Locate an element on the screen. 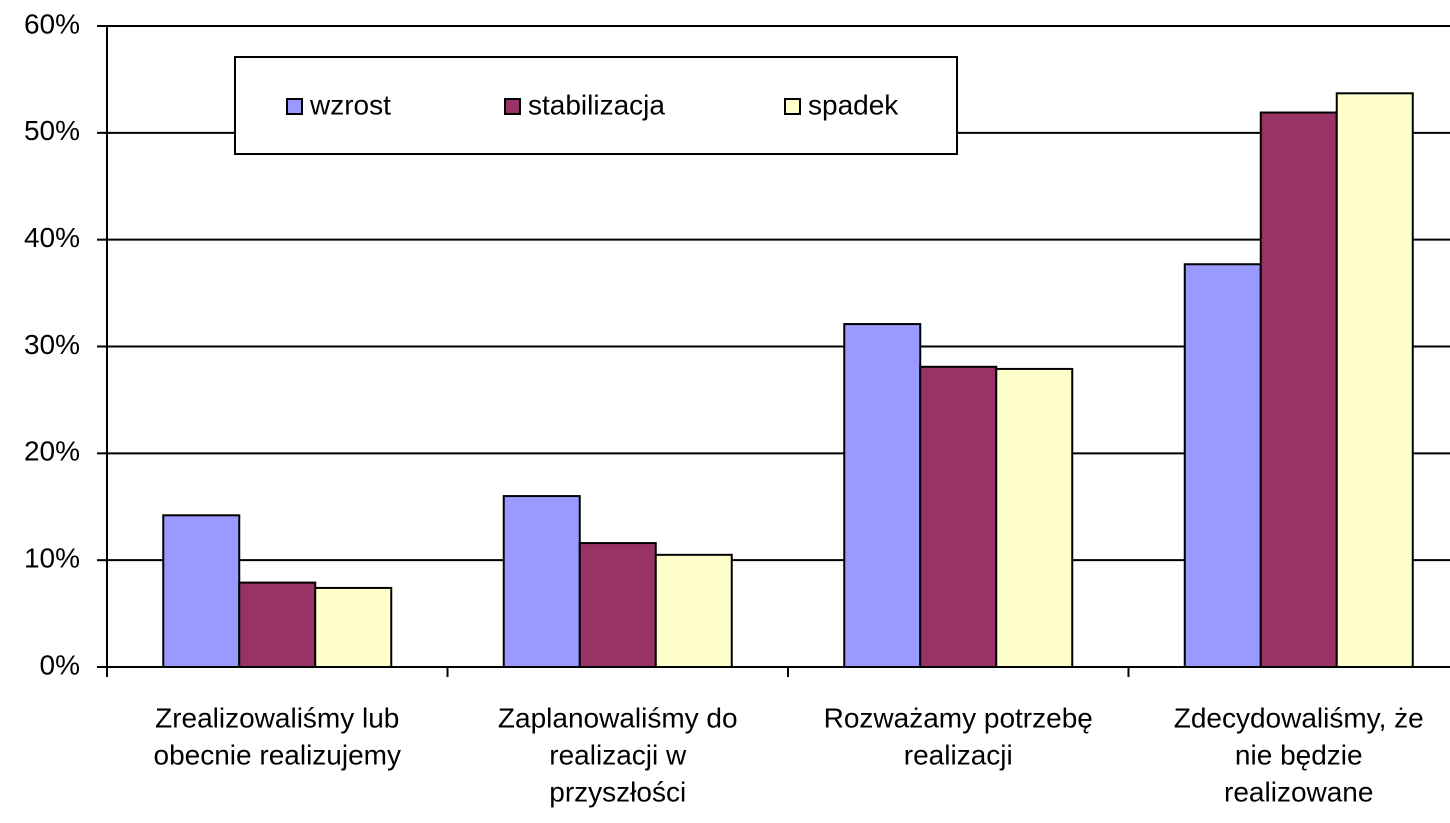  x-tick-label: obecnie realizujemy is located at coordinates (277, 754).